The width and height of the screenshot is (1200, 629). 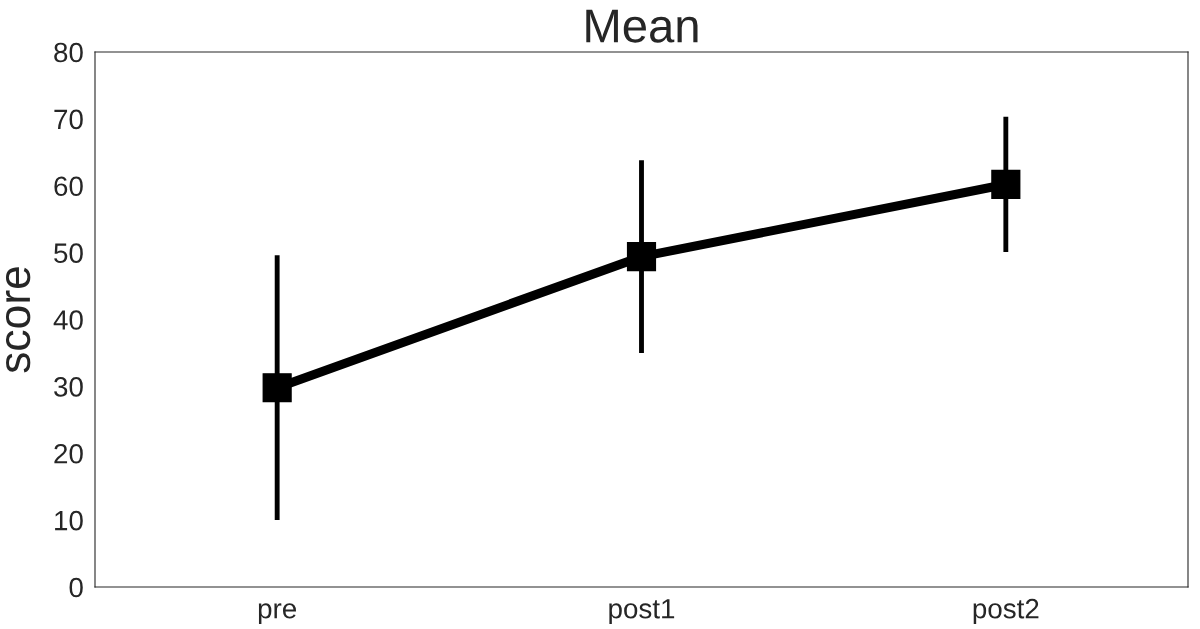 I want to click on y-tick-label: 80, so click(x=68, y=52).